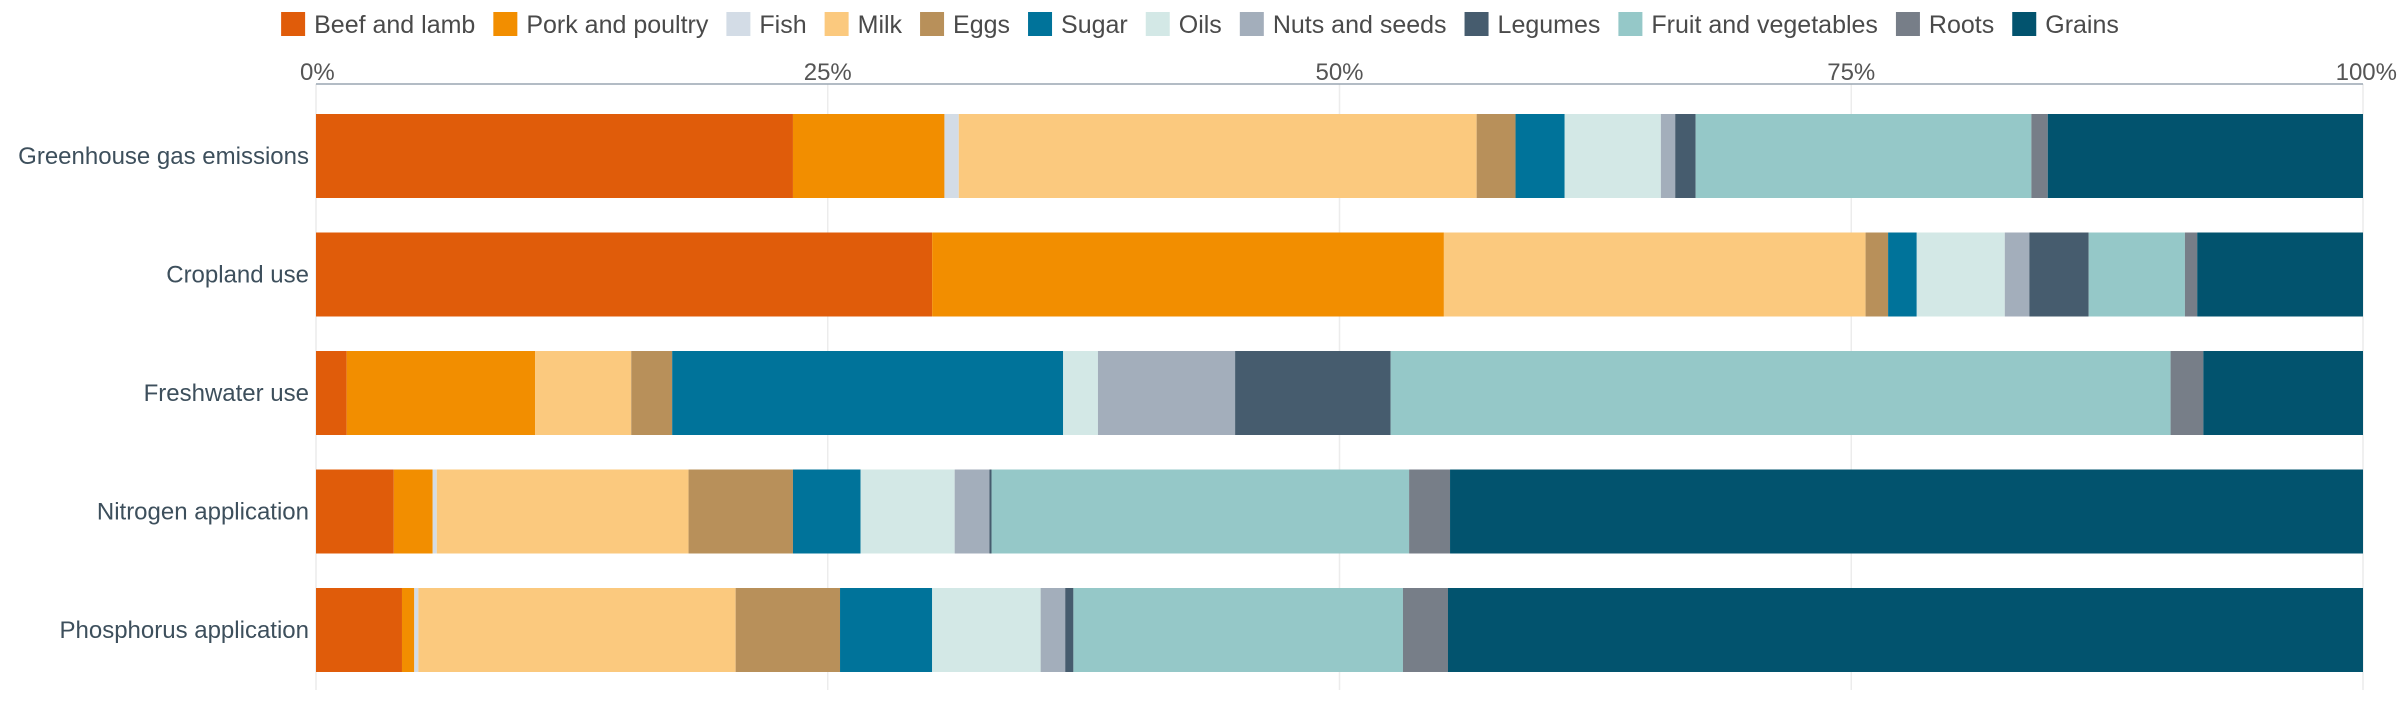 The height and width of the screenshot is (705, 2400). What do you see at coordinates (1348, 72) in the screenshot?
I see `x-axis: 0% 25% 50% 75% 100%` at bounding box center [1348, 72].